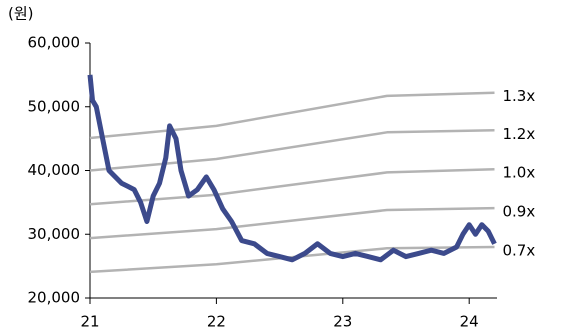  What do you see at coordinates (54, 234) in the screenshot?
I see `y-tick-label: 30,000` at bounding box center [54, 234].